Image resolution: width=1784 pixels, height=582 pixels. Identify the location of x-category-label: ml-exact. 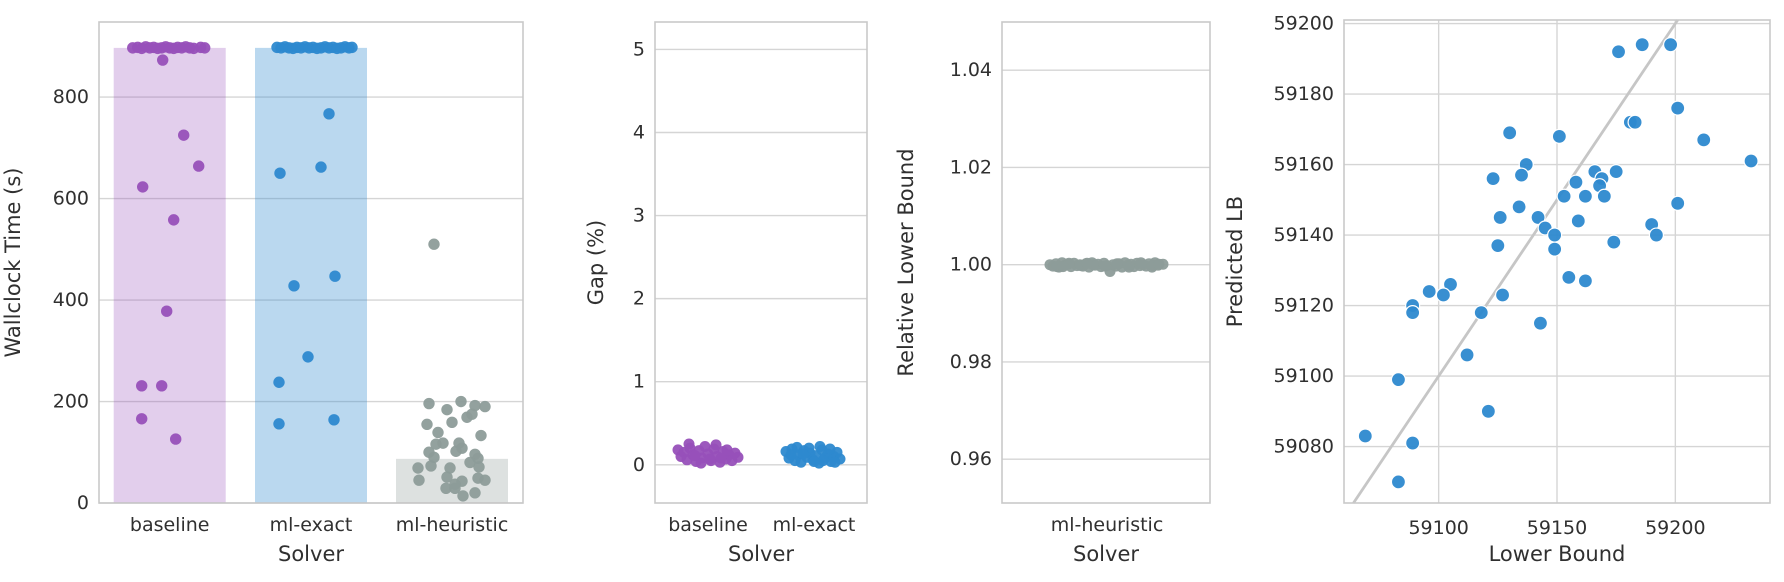
(814, 525).